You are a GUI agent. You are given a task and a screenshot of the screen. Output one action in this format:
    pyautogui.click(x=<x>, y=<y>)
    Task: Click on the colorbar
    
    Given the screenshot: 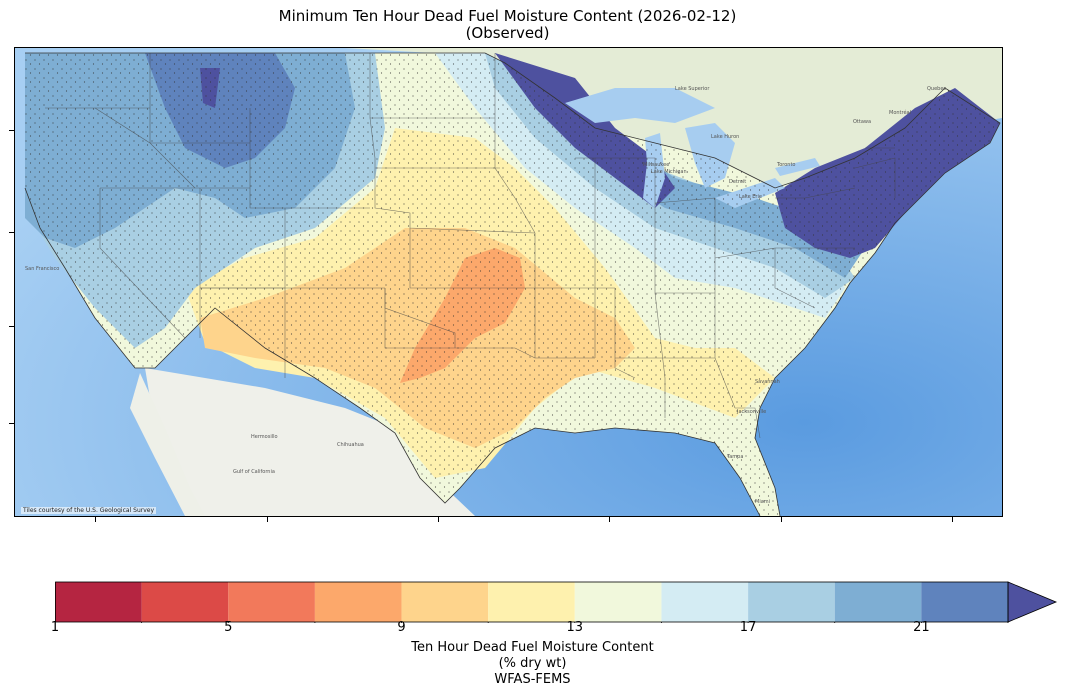 What is the action you would take?
    pyautogui.click(x=556, y=602)
    